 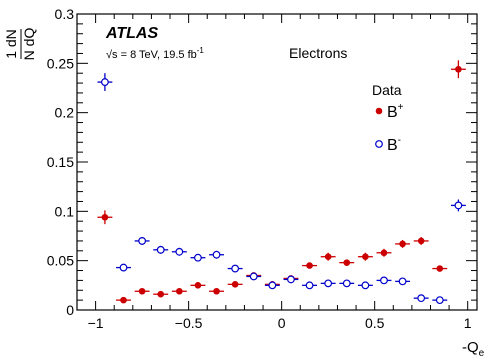 What do you see at coordinates (131, 33) in the screenshot?
I see `experiment-label: ATLAS` at bounding box center [131, 33].